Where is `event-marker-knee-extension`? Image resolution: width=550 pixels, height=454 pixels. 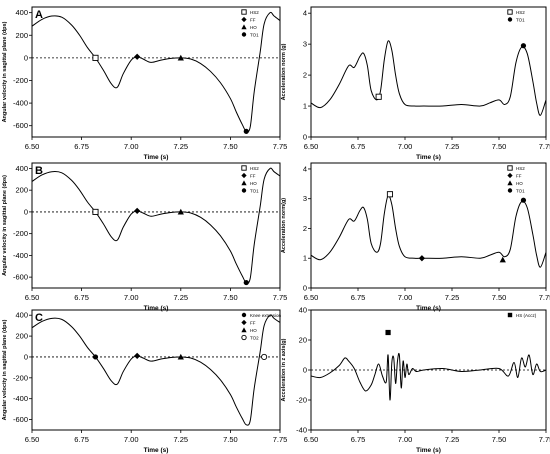 event-marker-knee-extension is located at coordinates (95, 357).